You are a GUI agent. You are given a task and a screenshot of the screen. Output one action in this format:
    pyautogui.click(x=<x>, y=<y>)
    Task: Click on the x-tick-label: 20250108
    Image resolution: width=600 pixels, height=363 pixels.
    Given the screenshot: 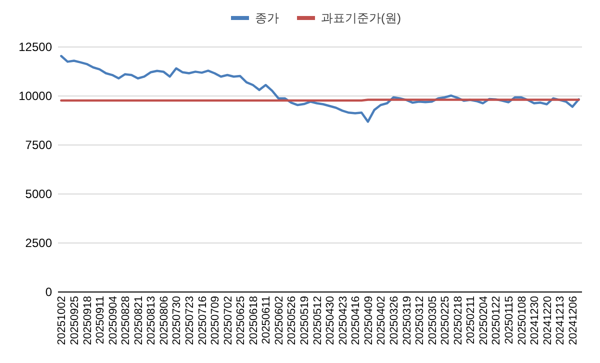 What is the action you would take?
    pyautogui.click(x=522, y=320)
    